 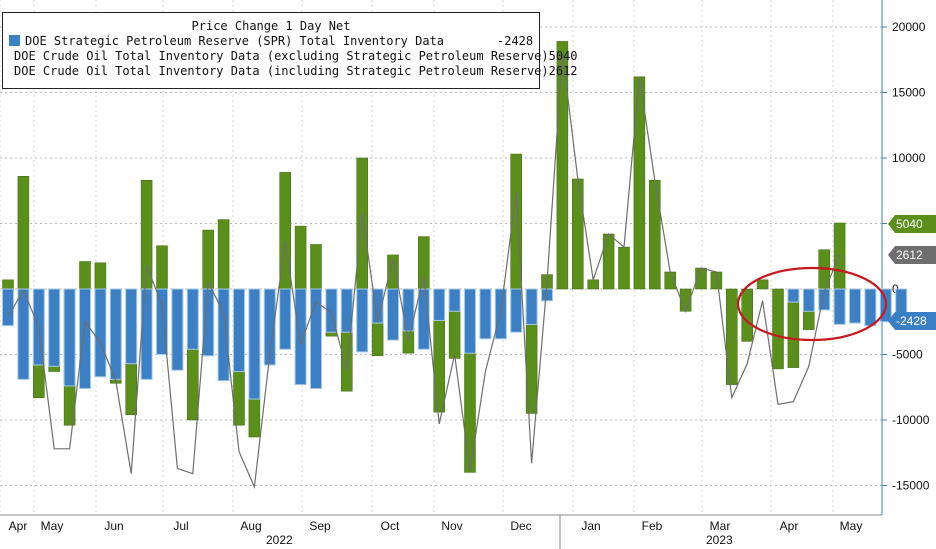 What do you see at coordinates (652, 526) in the screenshot?
I see `x-tick-label: Feb` at bounding box center [652, 526].